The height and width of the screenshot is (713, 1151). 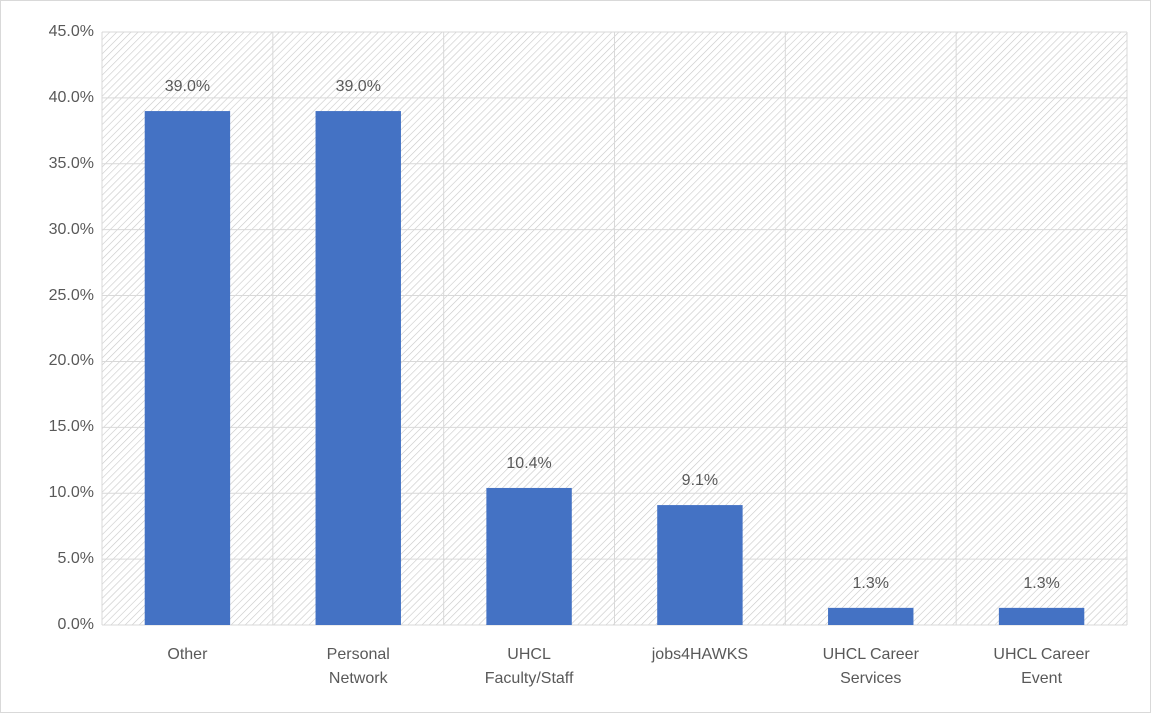 What do you see at coordinates (529, 463) in the screenshot?
I see `data-label: 10.4%` at bounding box center [529, 463].